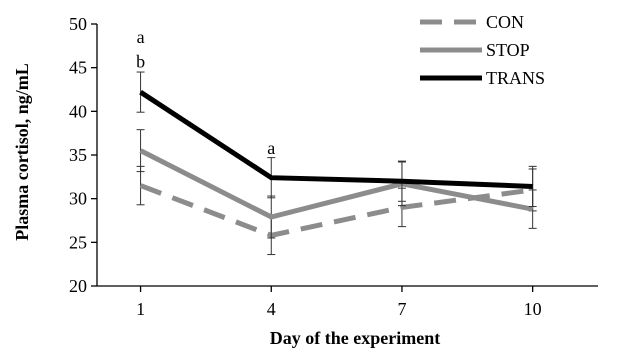 The image size is (620, 355). Describe the element at coordinates (355, 338) in the screenshot. I see `x-axis-title: Day of the experiment` at that location.